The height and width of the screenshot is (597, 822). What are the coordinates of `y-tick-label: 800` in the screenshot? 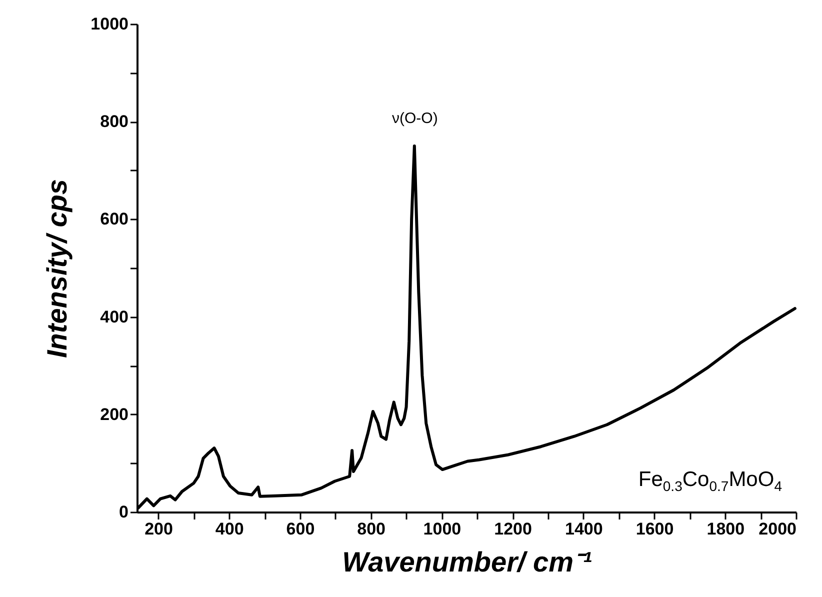 It's located at (114, 122).